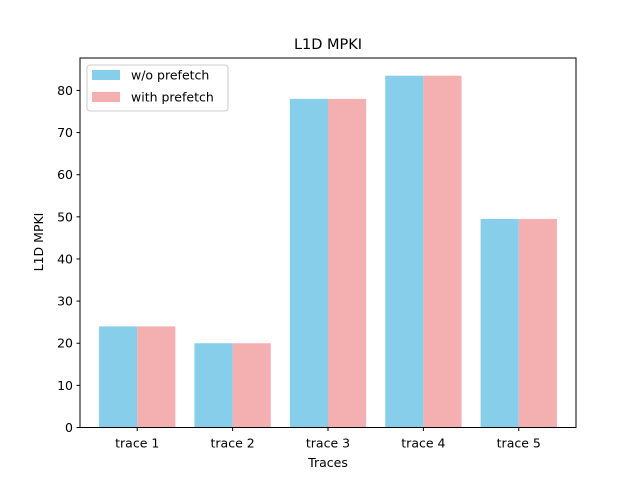  Describe the element at coordinates (170, 75) in the screenshot. I see `legend-label-1: w/o prefetch` at that location.